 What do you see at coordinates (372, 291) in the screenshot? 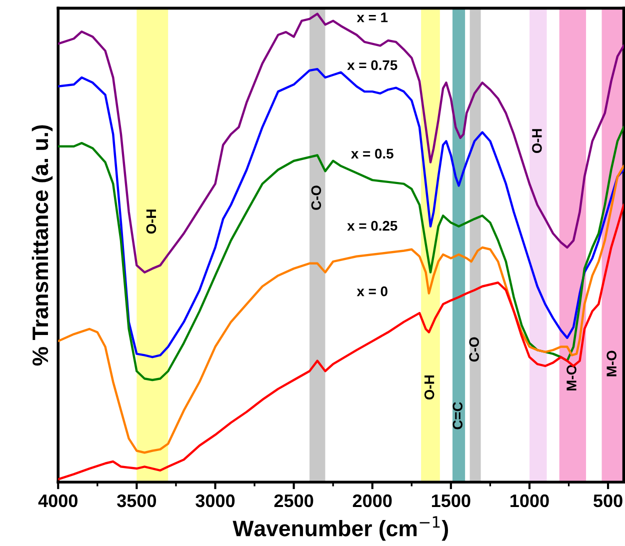
I see `text: x = 0` at bounding box center [372, 291].